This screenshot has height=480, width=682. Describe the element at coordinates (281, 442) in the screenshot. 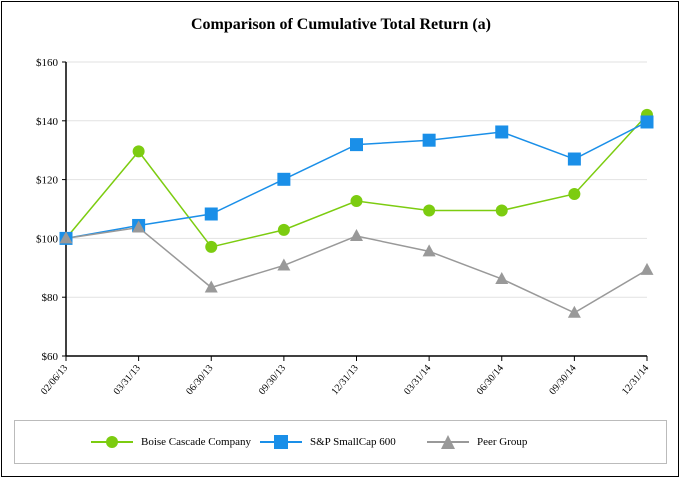

I see `square-marker-icon` at that location.